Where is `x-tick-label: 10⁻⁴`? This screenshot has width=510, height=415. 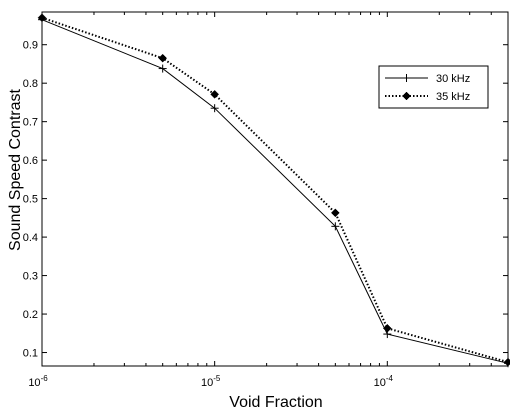
x-tick-label: 10⁻⁴ is located at coordinates (384, 381).